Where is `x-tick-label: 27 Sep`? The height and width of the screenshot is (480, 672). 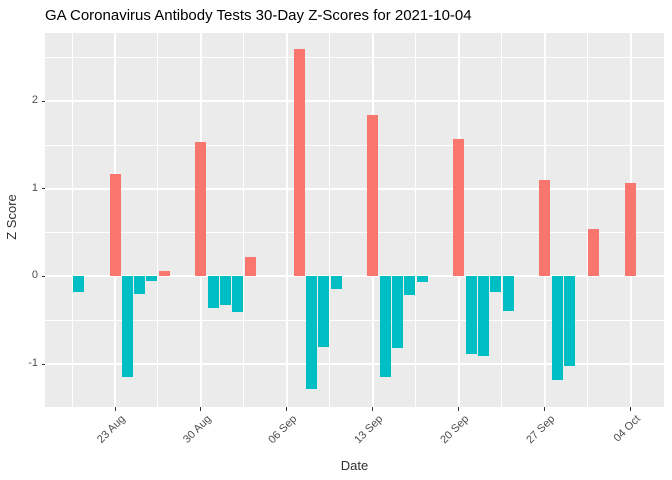 x-tick-label: 27 Sep is located at coordinates (541, 430).